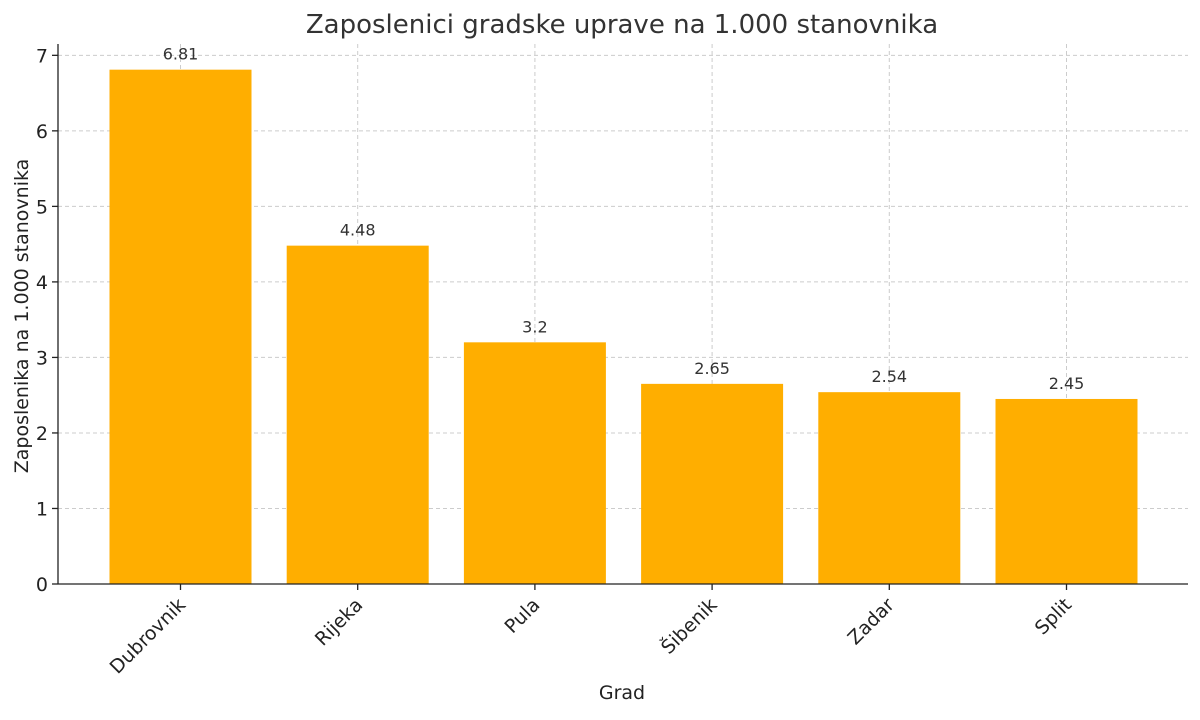  Describe the element at coordinates (42, 132) in the screenshot. I see `y-tick-label: 6` at that location.